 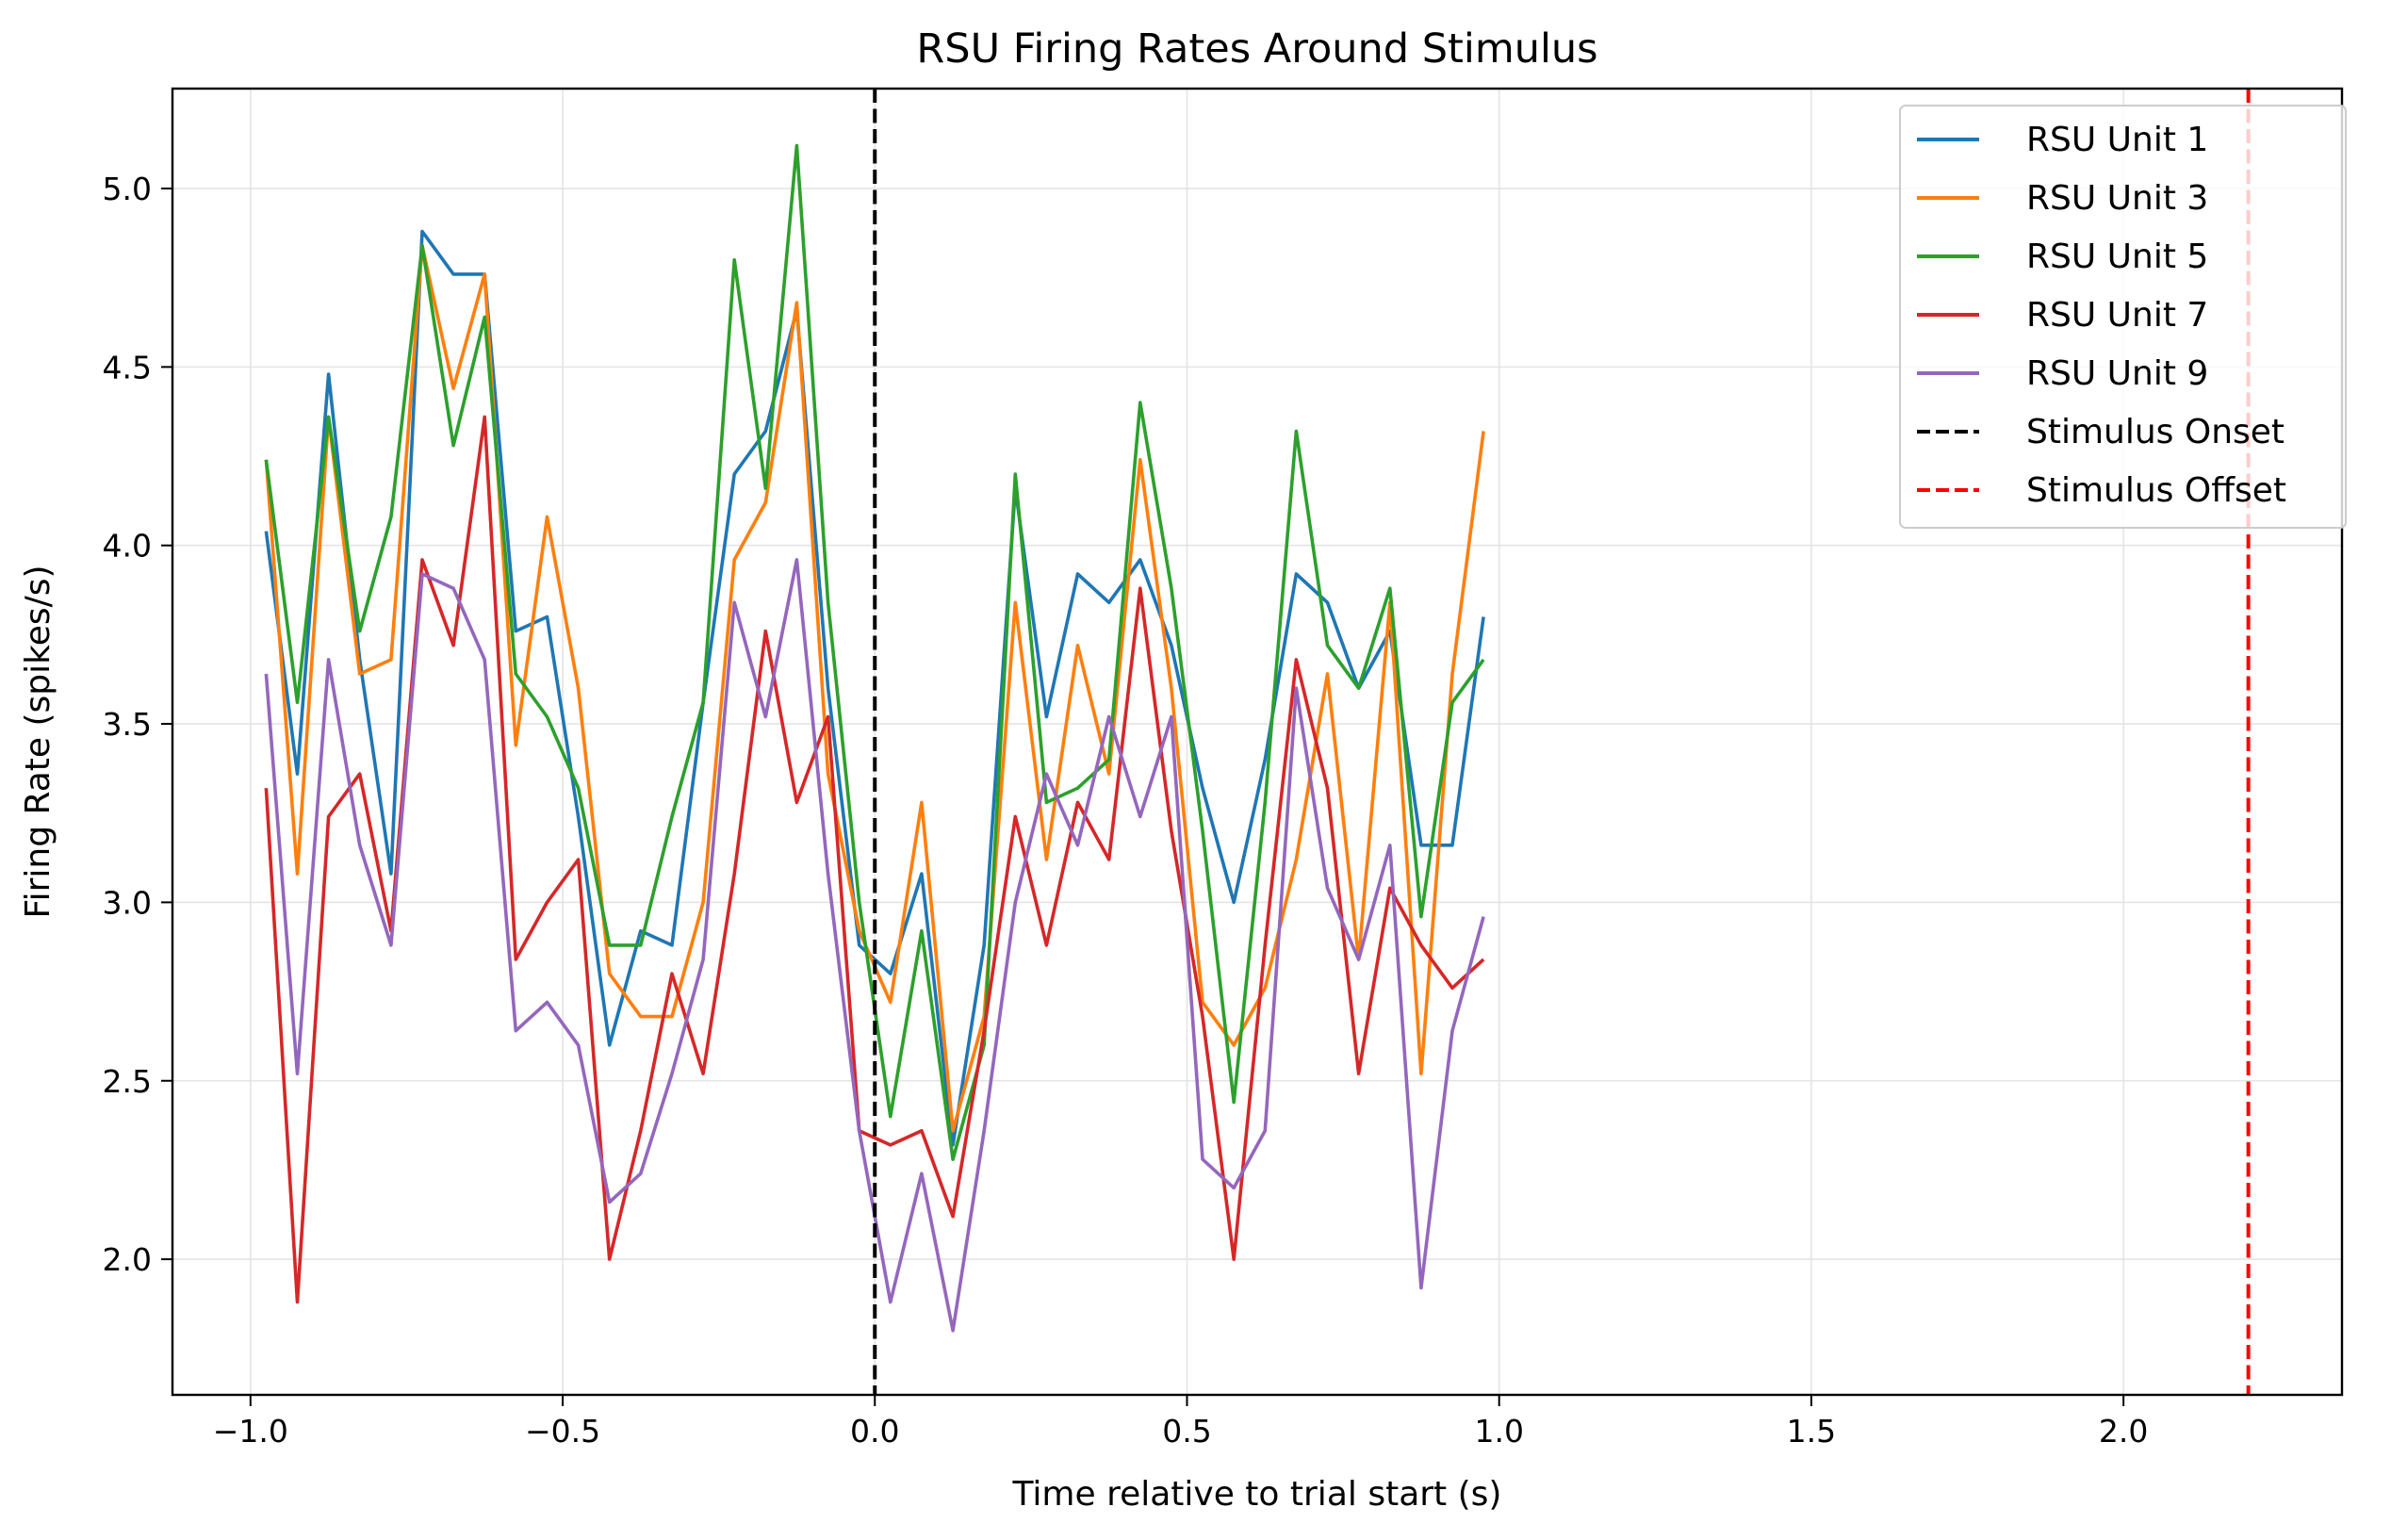 I want to click on legend-label: RSU Unit 5, so click(x=2117, y=257).